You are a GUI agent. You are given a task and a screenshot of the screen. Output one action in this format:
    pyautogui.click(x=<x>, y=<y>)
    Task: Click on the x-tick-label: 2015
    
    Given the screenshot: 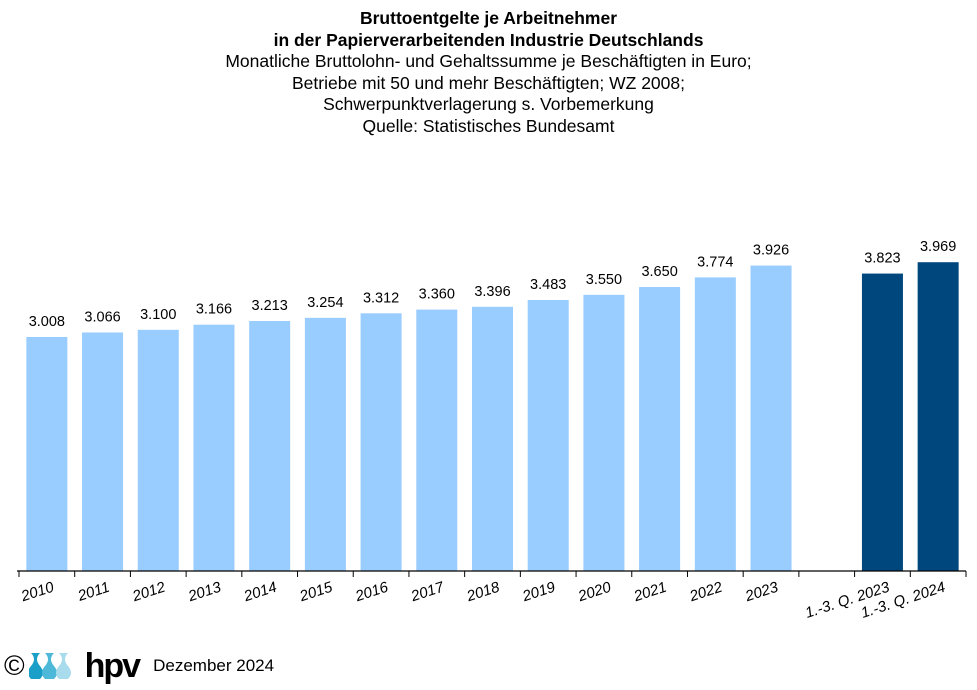 What is the action you would take?
    pyautogui.click(x=316, y=591)
    